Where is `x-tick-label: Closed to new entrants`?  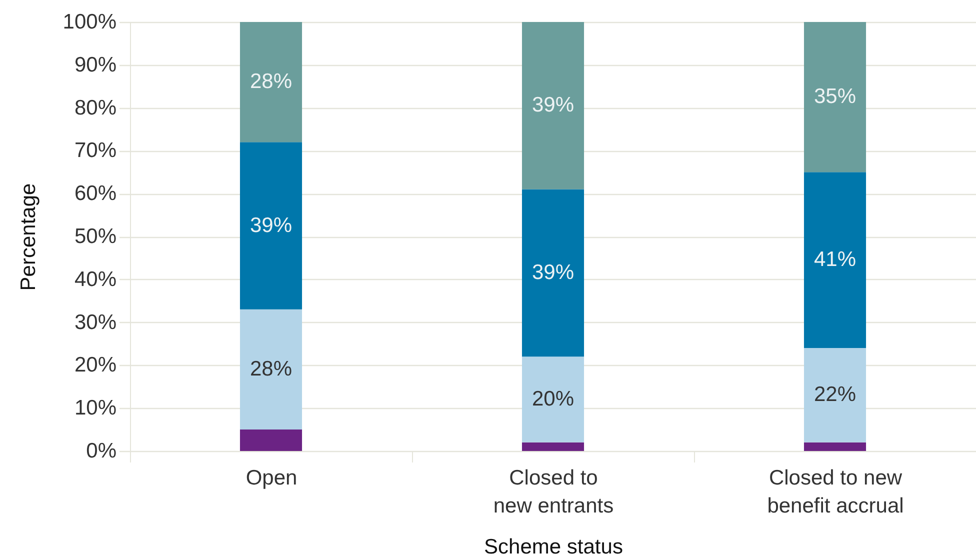
x-tick-label: Closed to new entrants is located at coordinates (553, 492).